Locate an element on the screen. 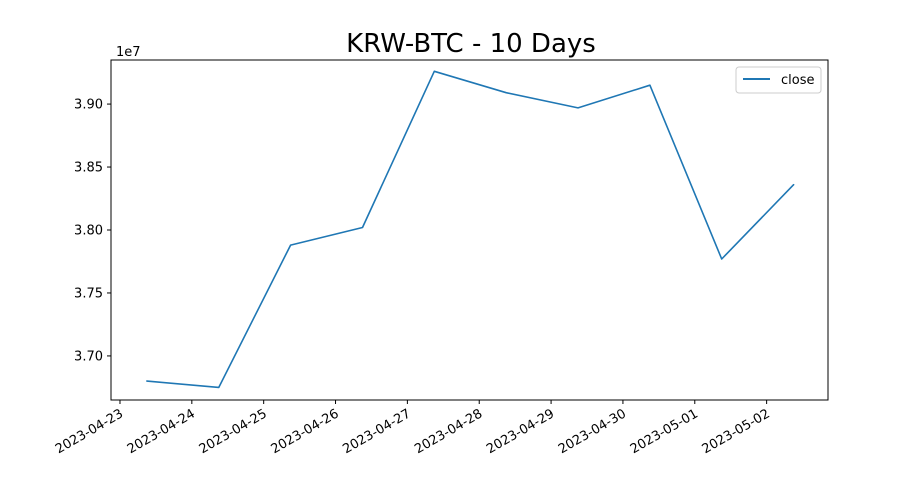 This screenshot has width=919, height=500. legend: close is located at coordinates (778, 80).